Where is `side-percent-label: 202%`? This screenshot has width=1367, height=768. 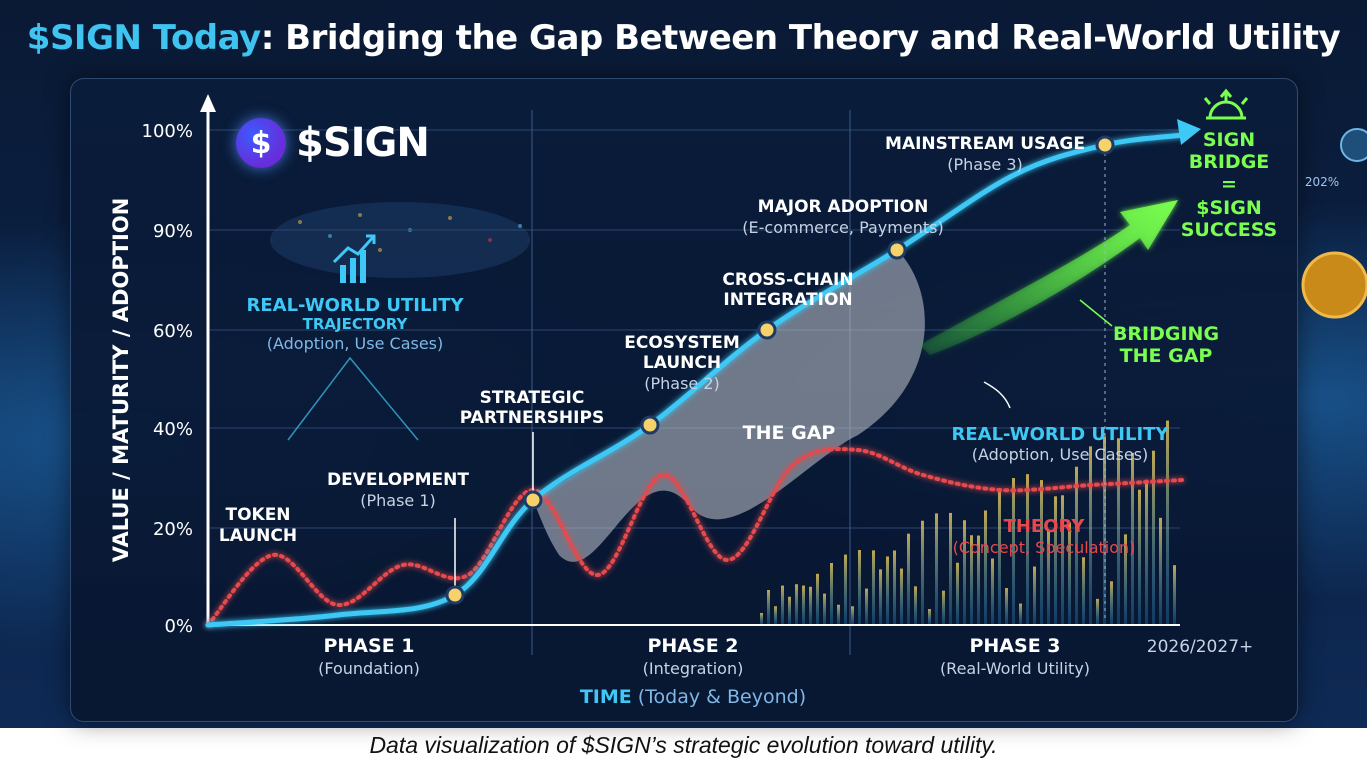
side-percent-label: 202% is located at coordinates (1322, 182).